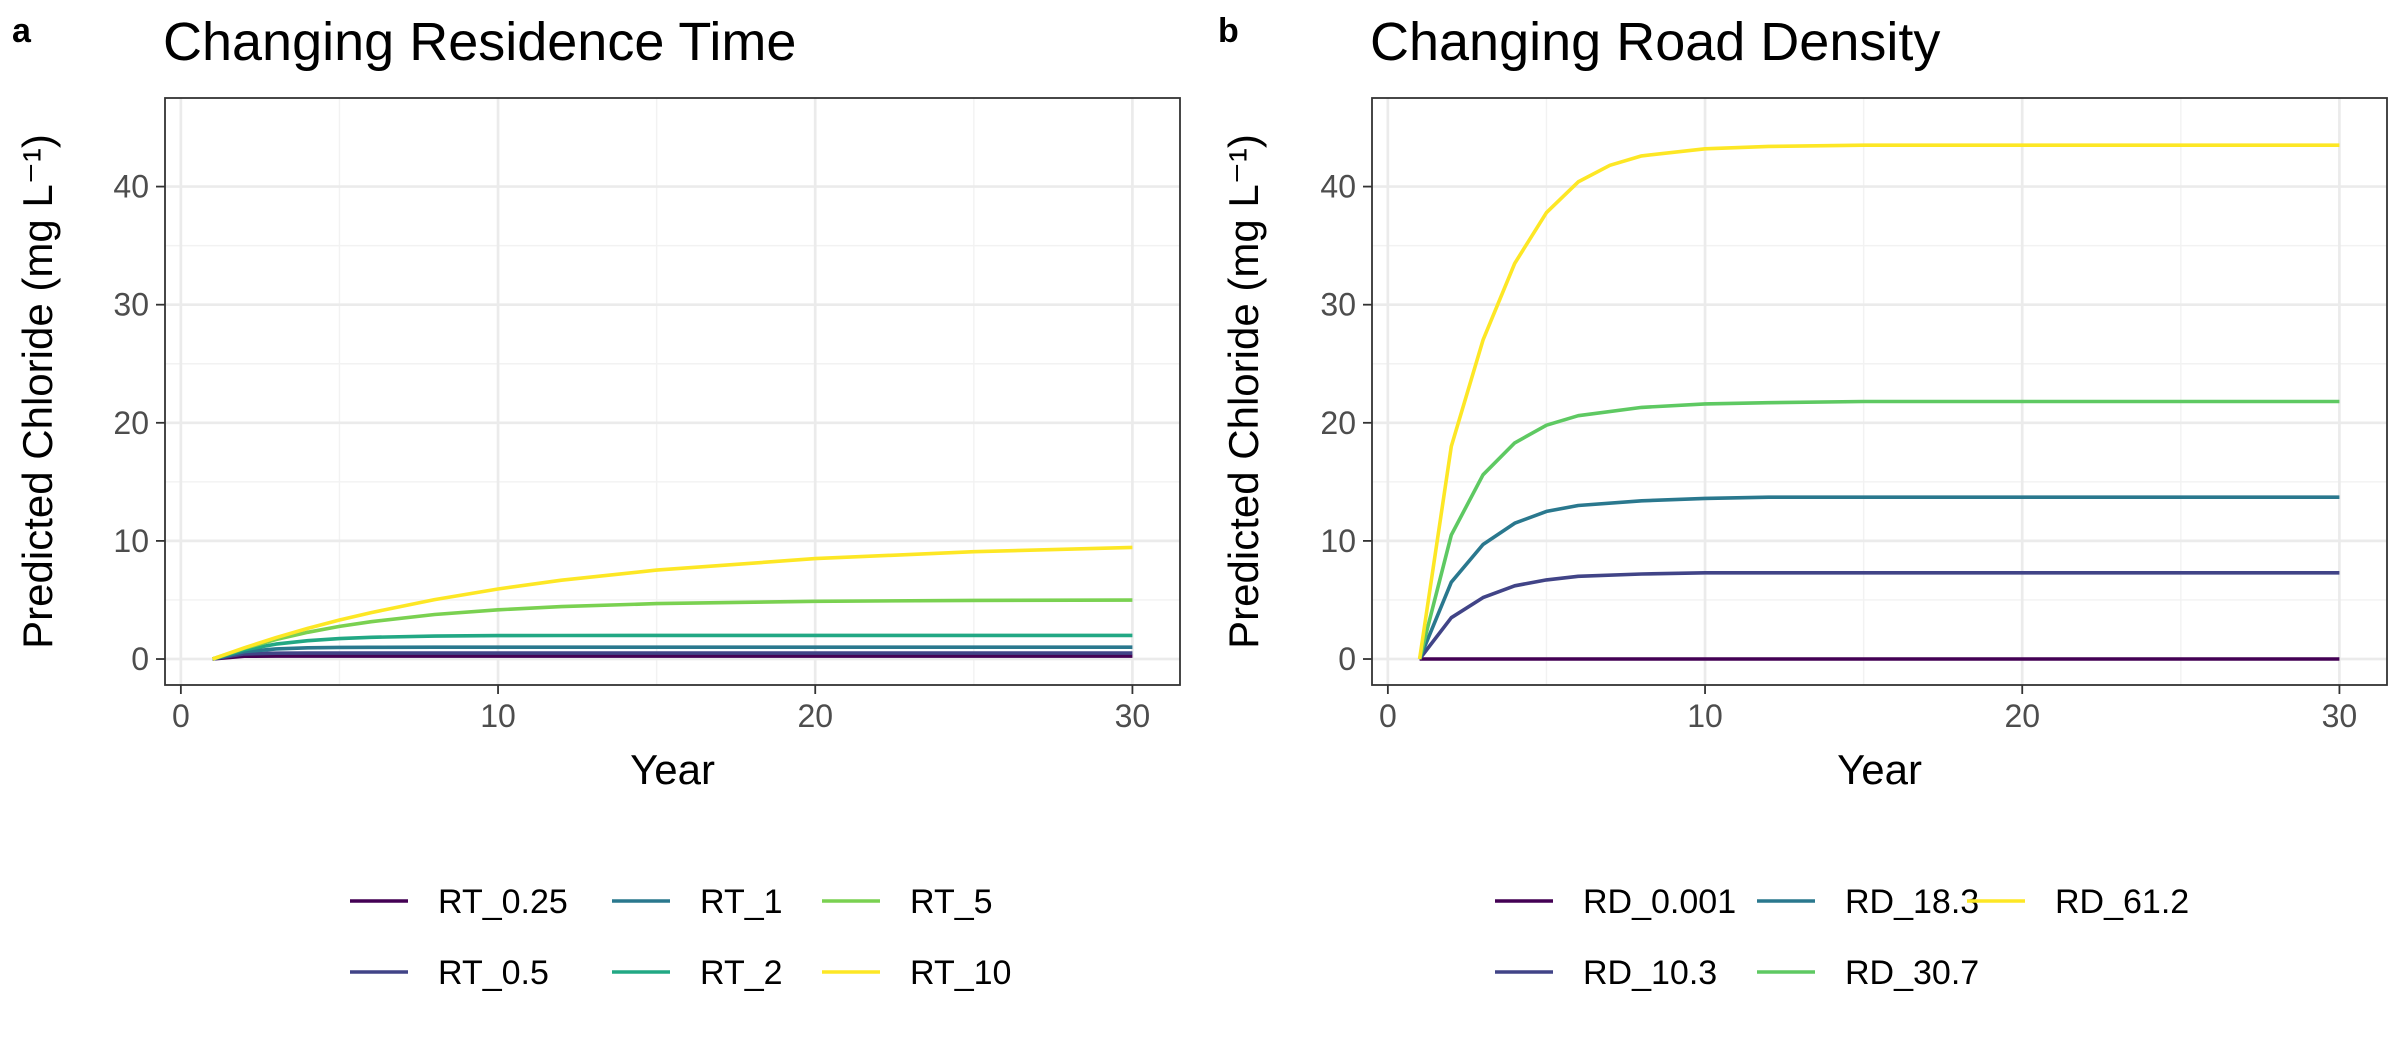  I want to click on legend-item: RT_0.25, so click(459, 902).